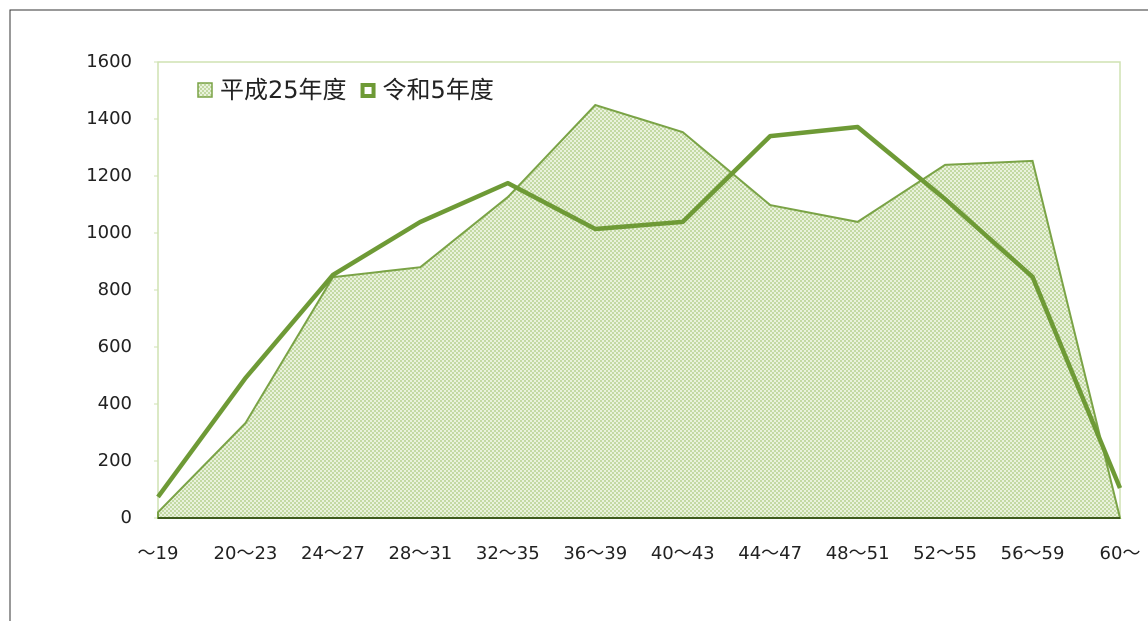 The width and height of the screenshot is (1148, 621). Describe the element at coordinates (508, 553) in the screenshot. I see `x-tick-label: 32～35` at that location.